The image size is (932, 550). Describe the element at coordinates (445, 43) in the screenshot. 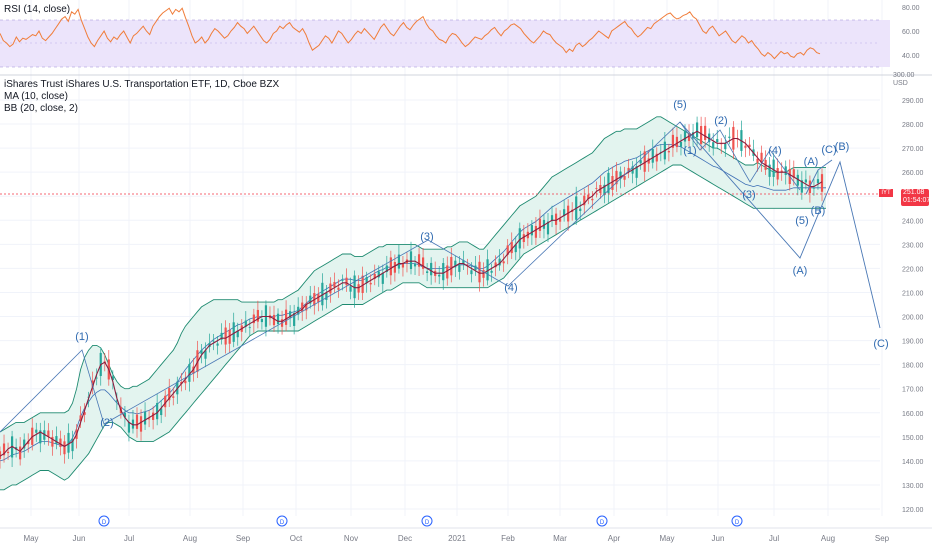

I see `rsi-band` at that location.